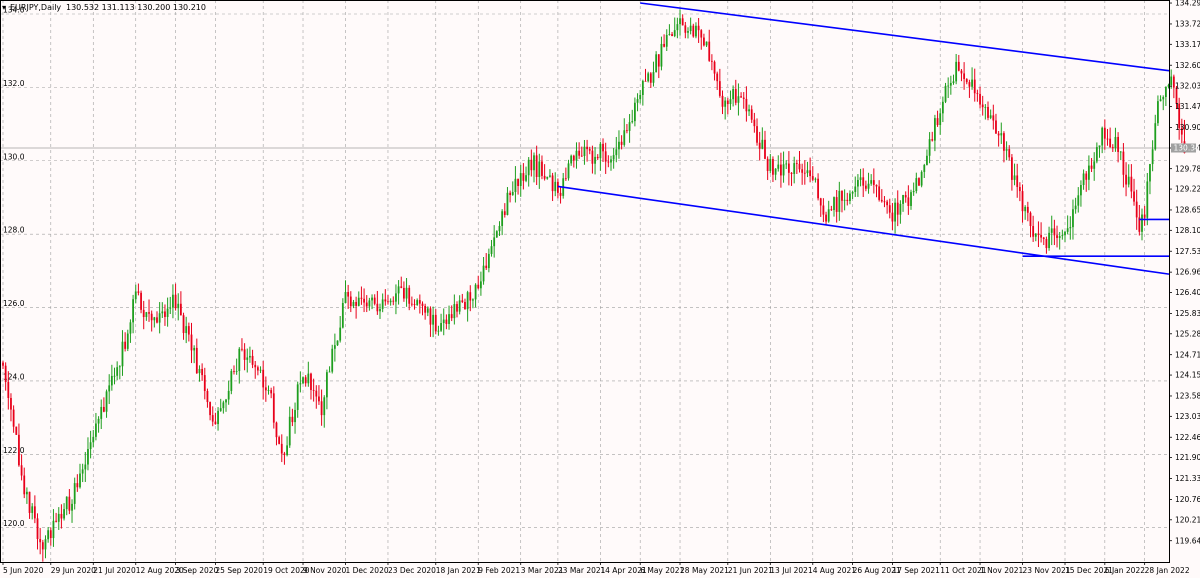  I want to click on time-tick-label: 9 Nov 2020, so click(324, 570).